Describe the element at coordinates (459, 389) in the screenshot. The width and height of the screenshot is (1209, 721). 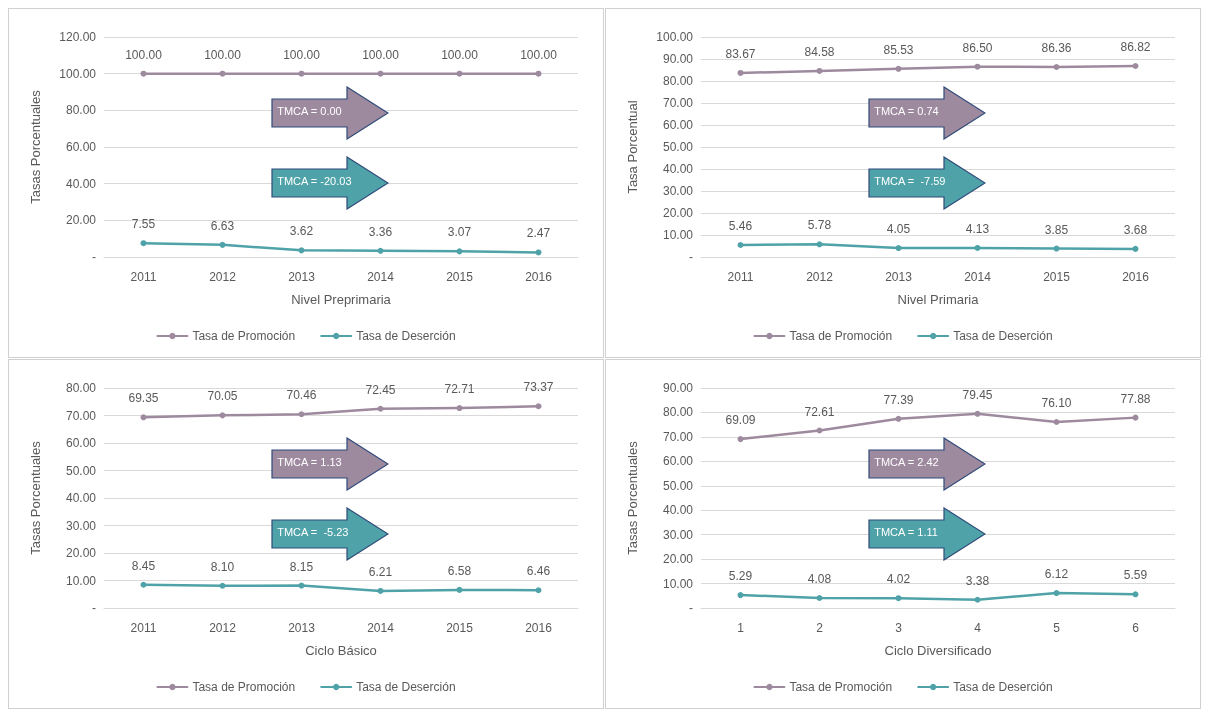
I see `data-label: 72.71` at that location.